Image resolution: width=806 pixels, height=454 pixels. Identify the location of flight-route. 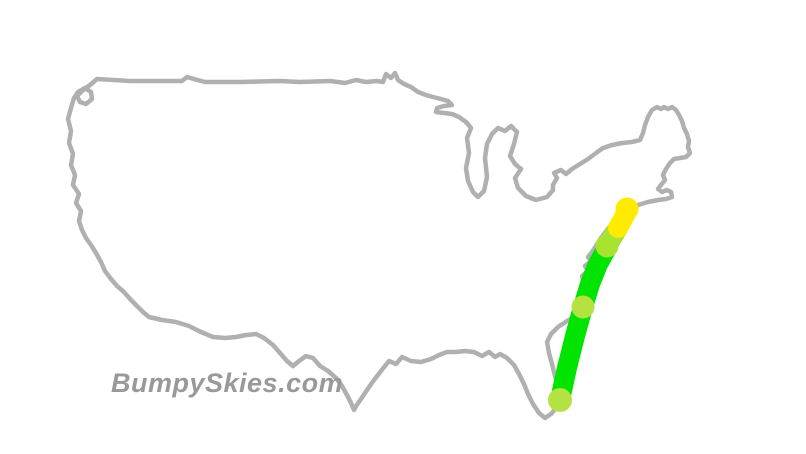
(593, 304).